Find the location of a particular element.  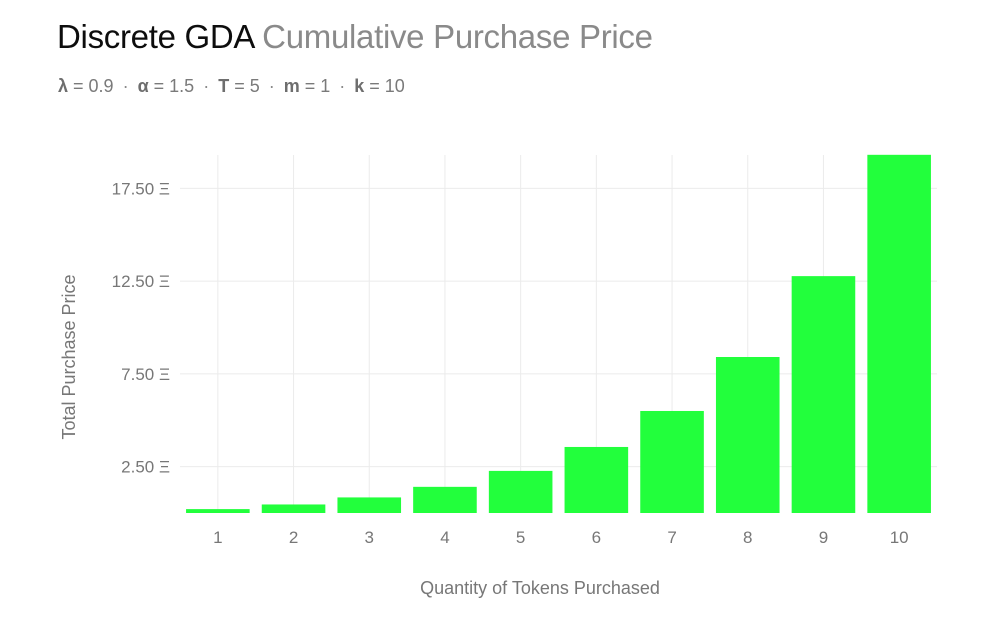

x-axis-title: Quantity of Tokens Purchased is located at coordinates (540, 588).